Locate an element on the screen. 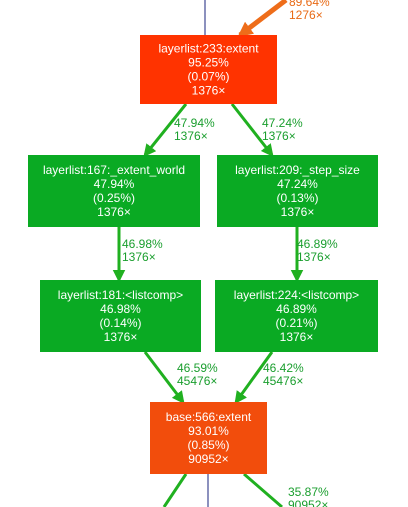 The image size is (408, 507). edge-label: 89.64% 1276× is located at coordinates (309, 11).